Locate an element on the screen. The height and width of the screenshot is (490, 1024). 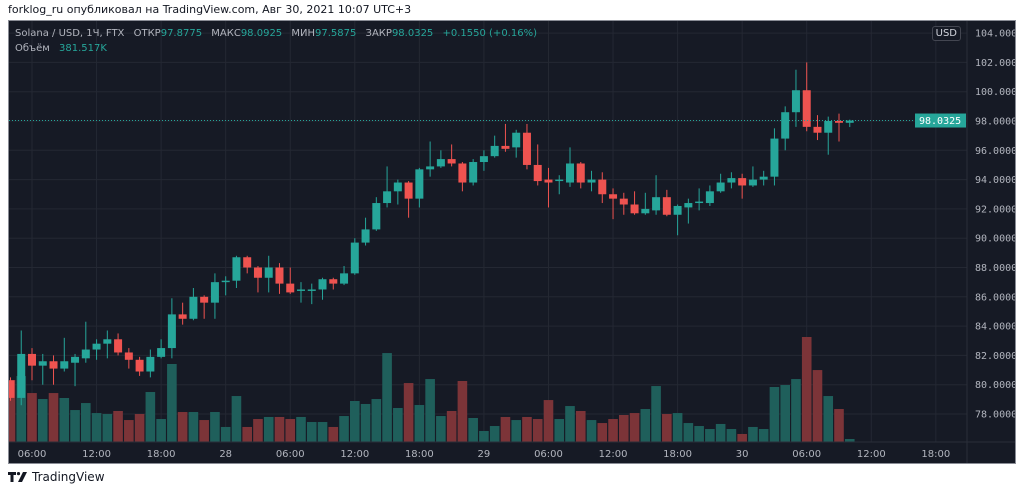
time-tick-label: 30 is located at coordinates (742, 454).